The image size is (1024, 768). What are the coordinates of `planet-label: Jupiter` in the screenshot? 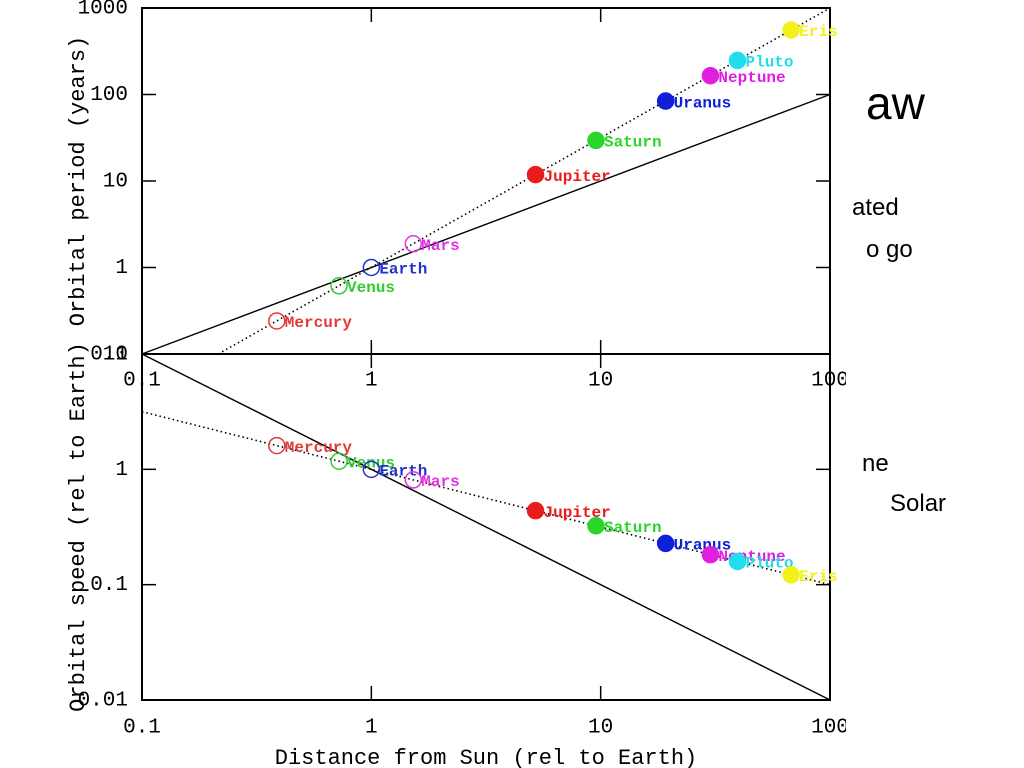 It's located at (577, 177).